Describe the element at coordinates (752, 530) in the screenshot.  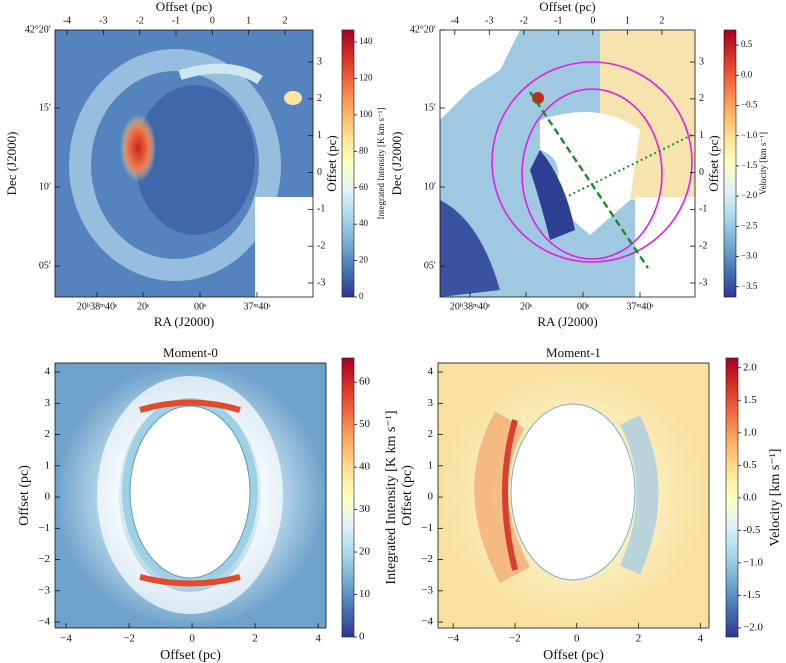
I see `colorbar-tick-label: -0.5` at that location.